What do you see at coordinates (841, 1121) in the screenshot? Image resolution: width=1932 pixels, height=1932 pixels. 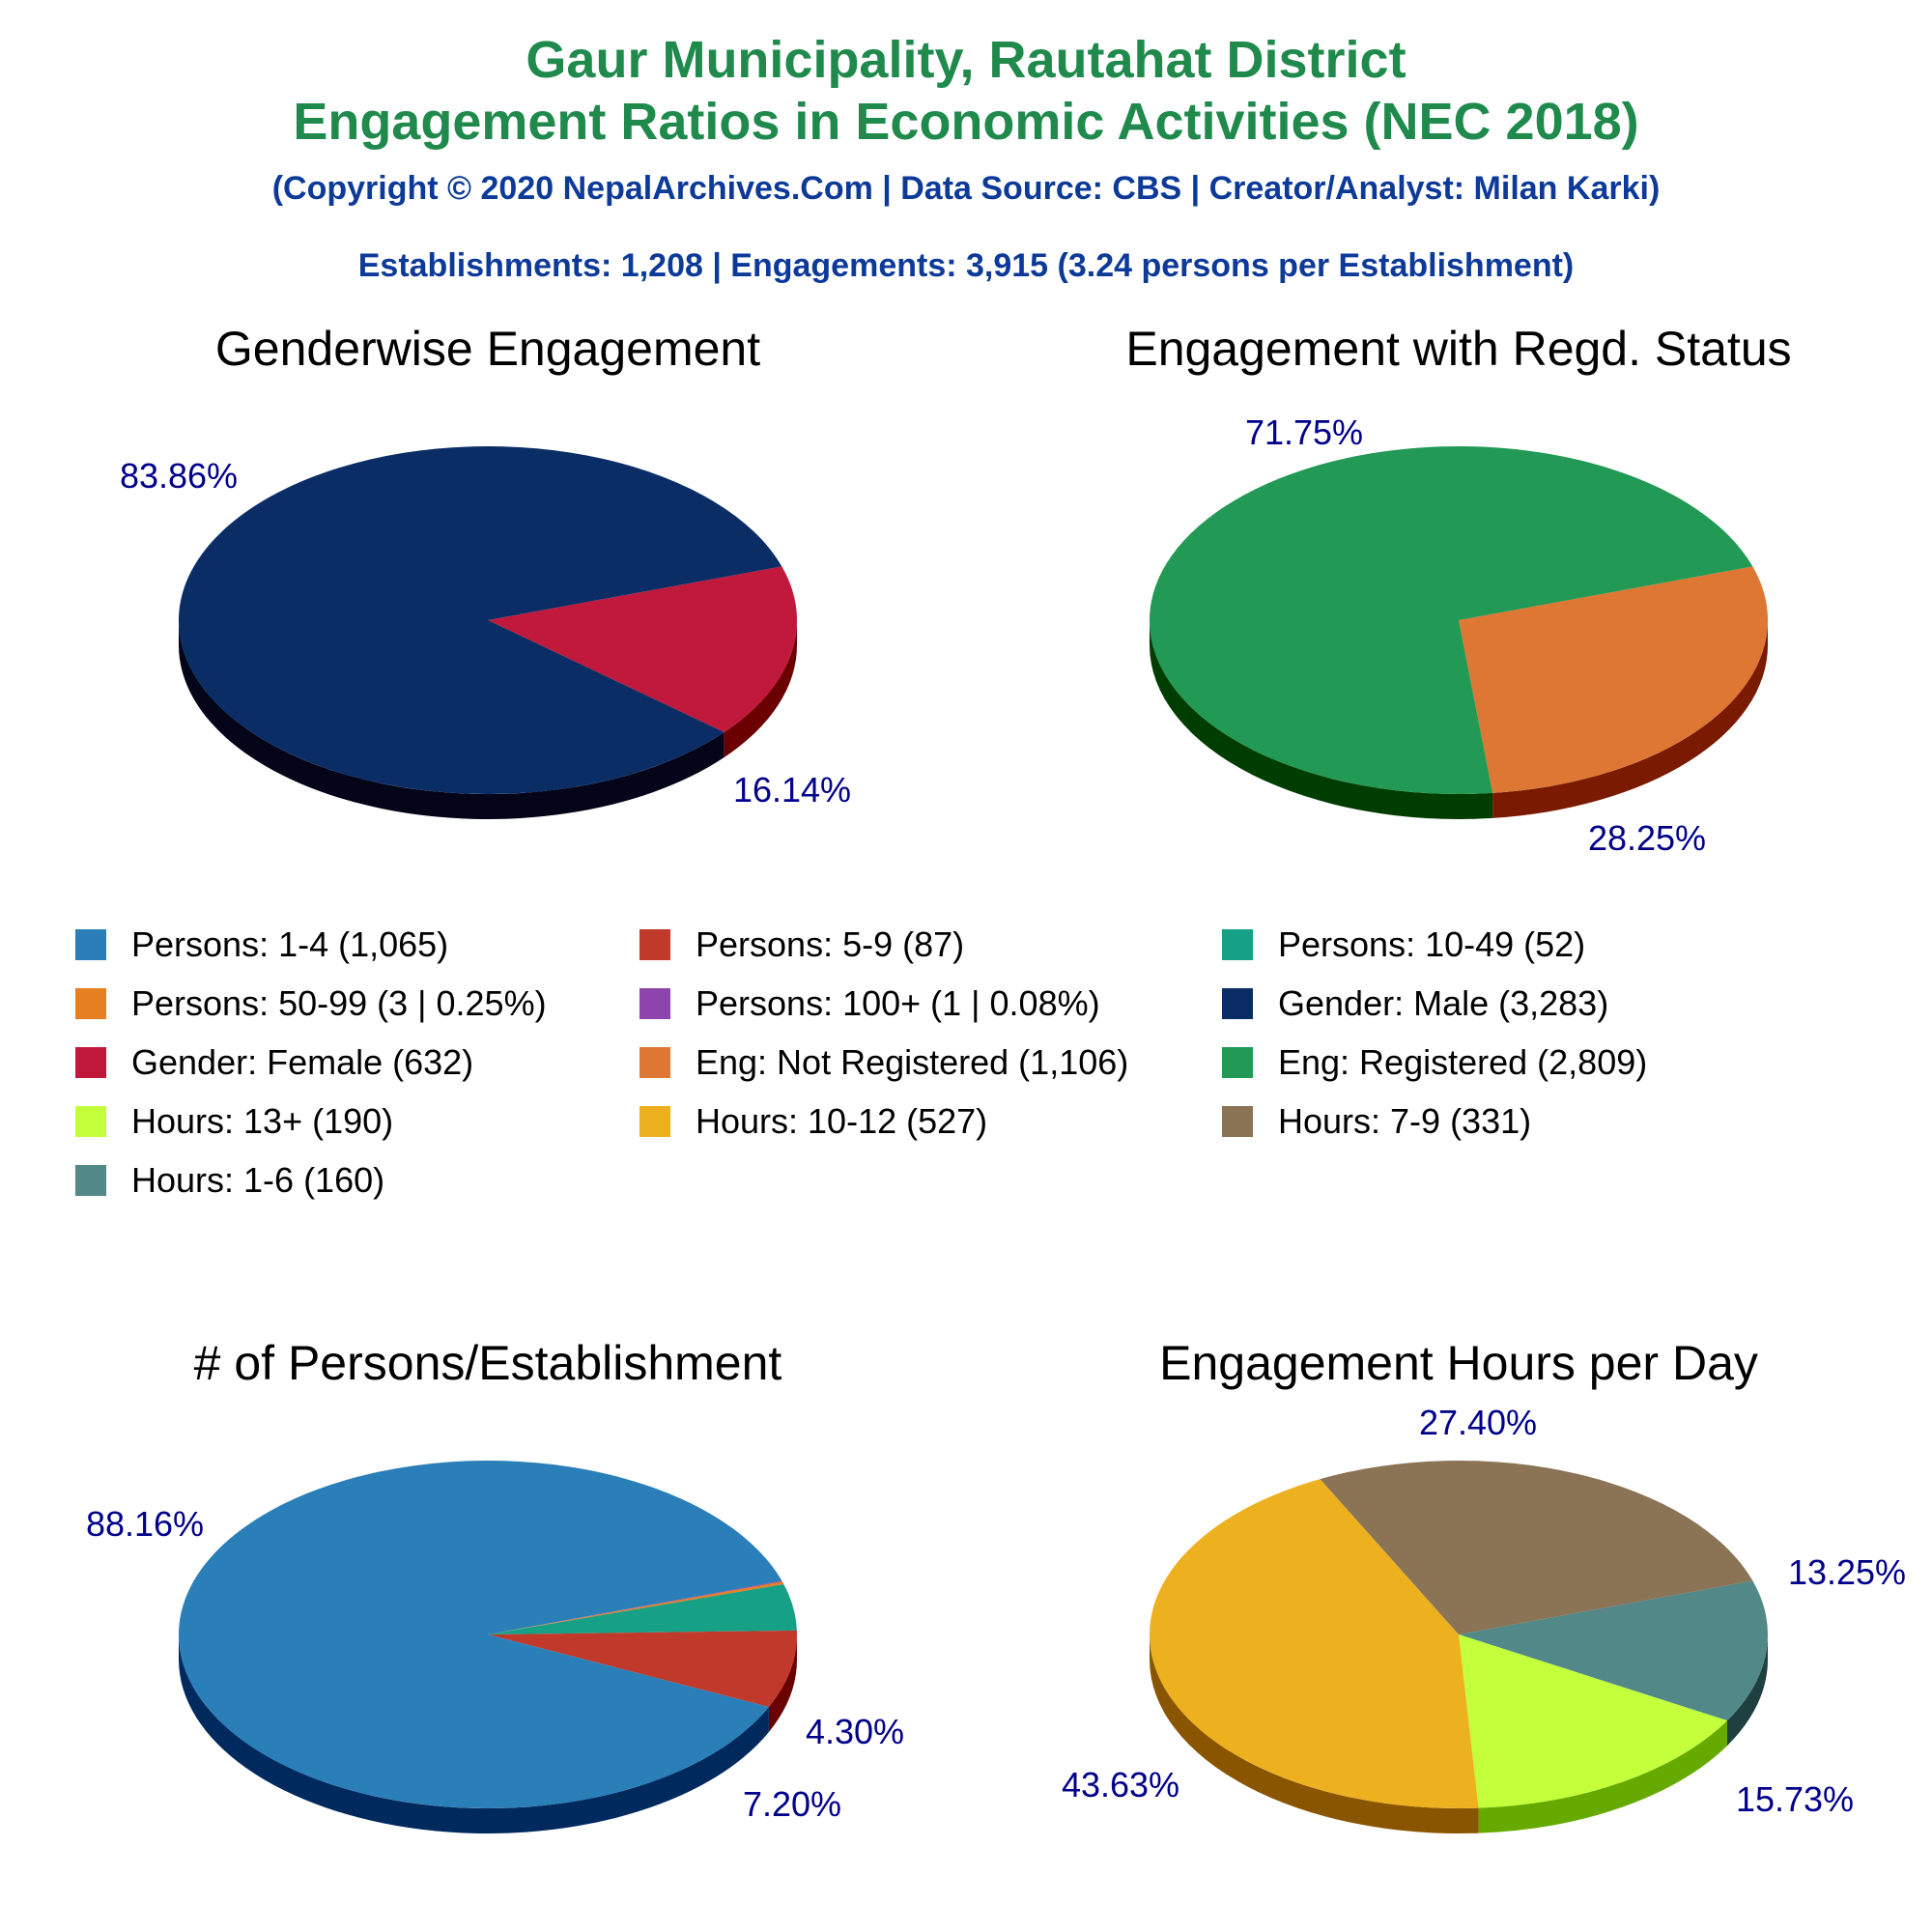 I see `legend-label: Hours: 10-12 (527)` at bounding box center [841, 1121].